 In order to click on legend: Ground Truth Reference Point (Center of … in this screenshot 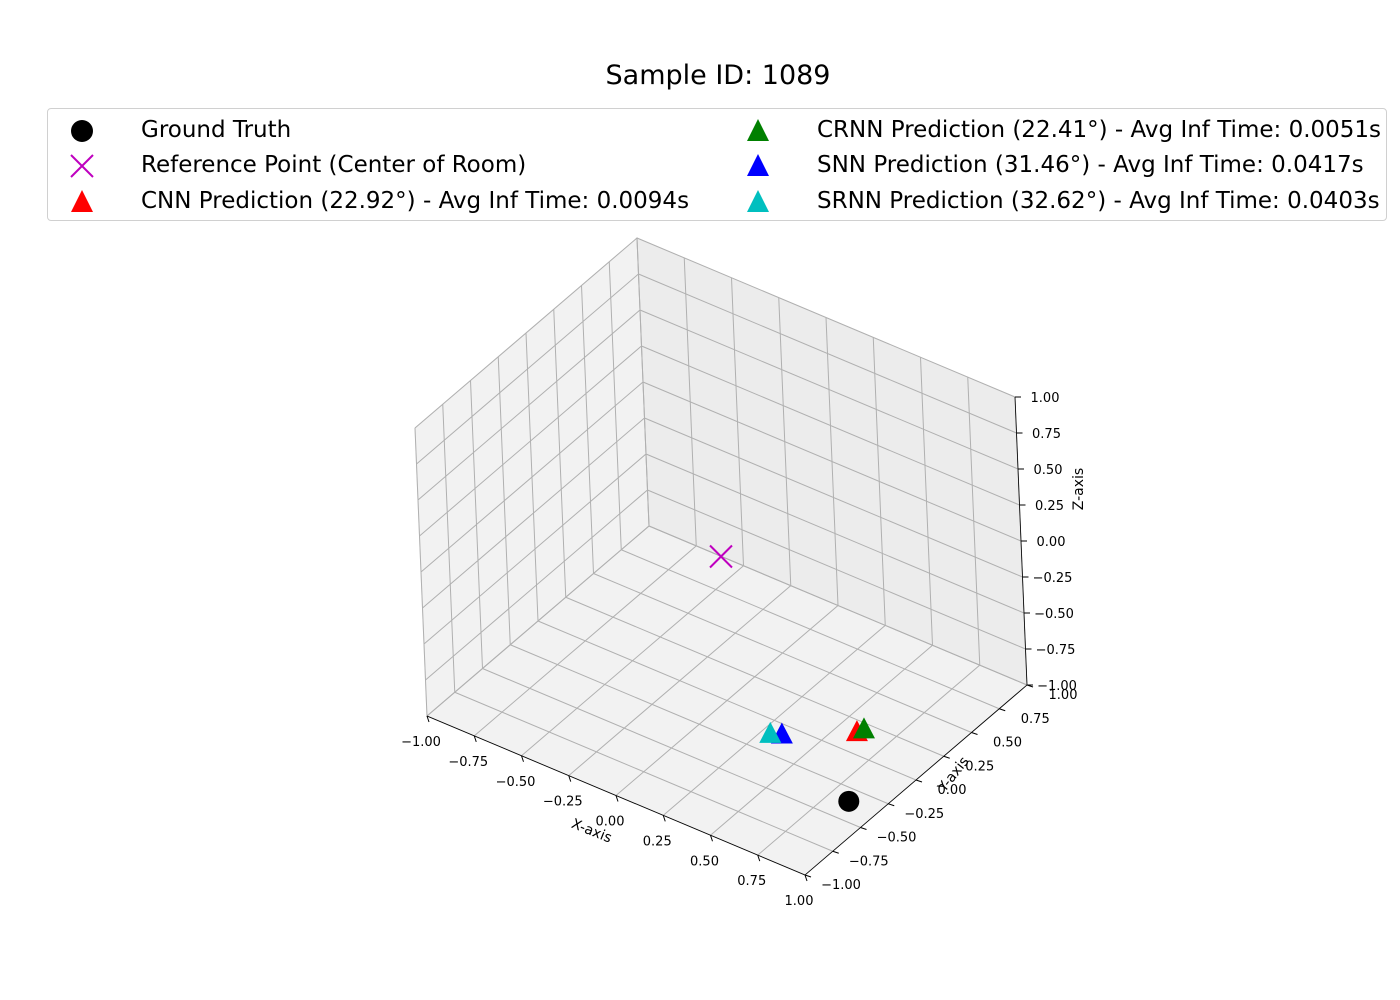, I will do `click(717, 164)`.